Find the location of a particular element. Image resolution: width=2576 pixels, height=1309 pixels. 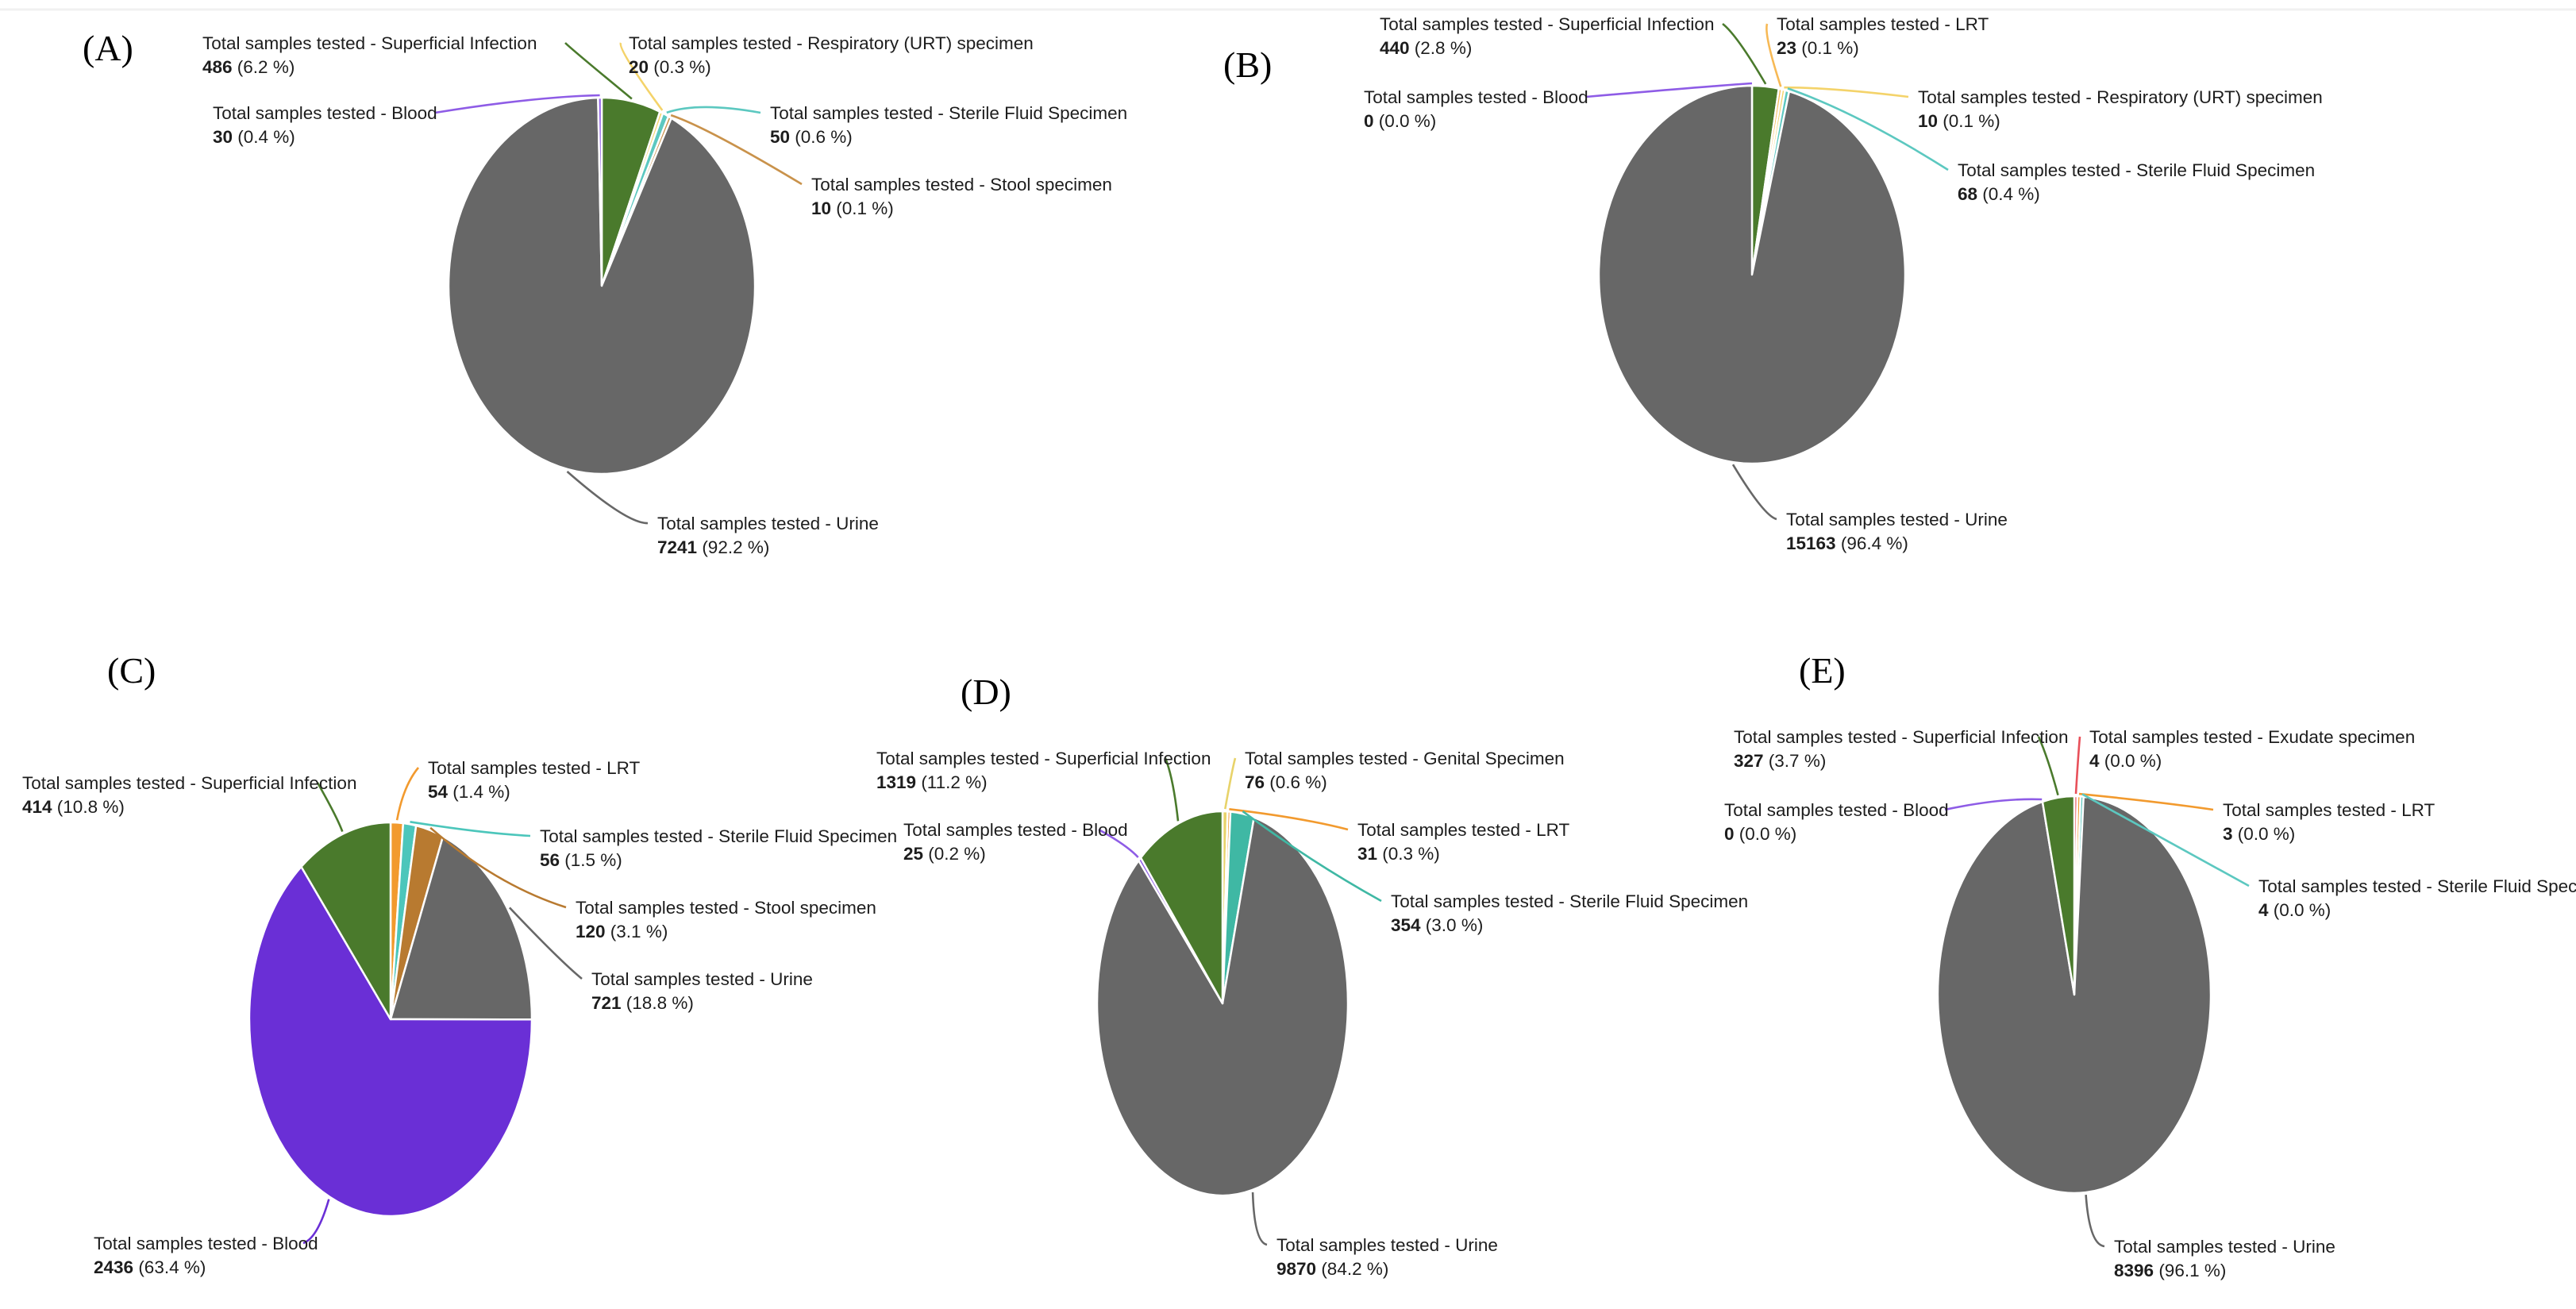

slice-value: 31 (0.3 %) is located at coordinates (1398, 854).